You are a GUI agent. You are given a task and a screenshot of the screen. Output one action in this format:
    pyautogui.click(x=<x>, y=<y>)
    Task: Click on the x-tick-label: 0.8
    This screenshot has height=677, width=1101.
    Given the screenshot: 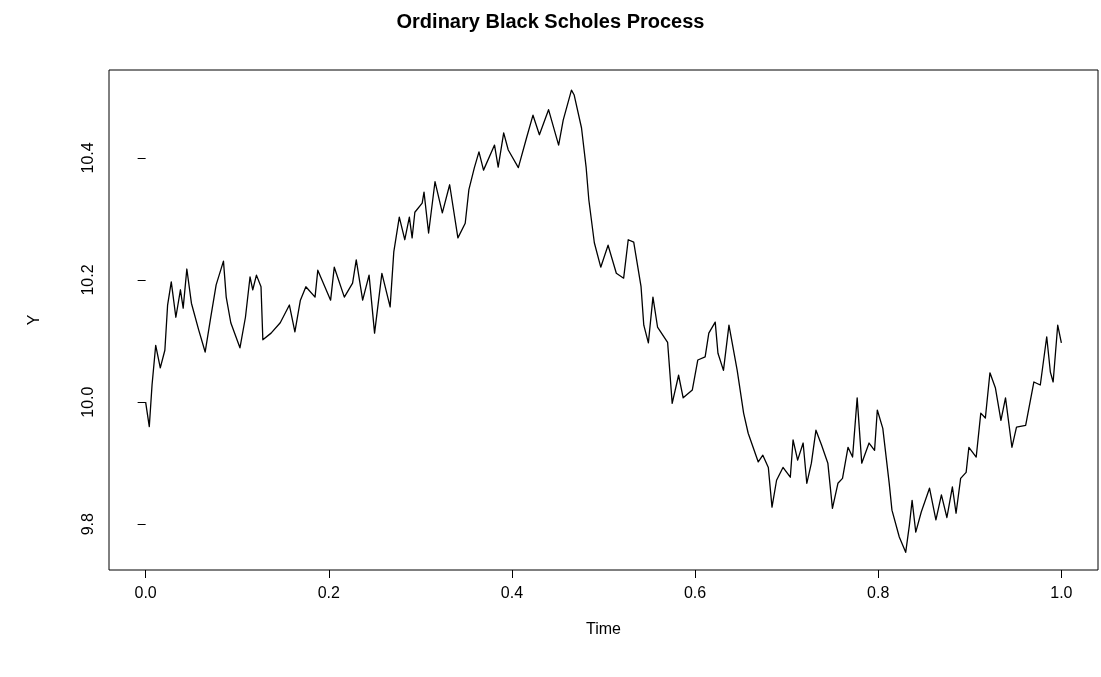 What is the action you would take?
    pyautogui.click(x=878, y=592)
    